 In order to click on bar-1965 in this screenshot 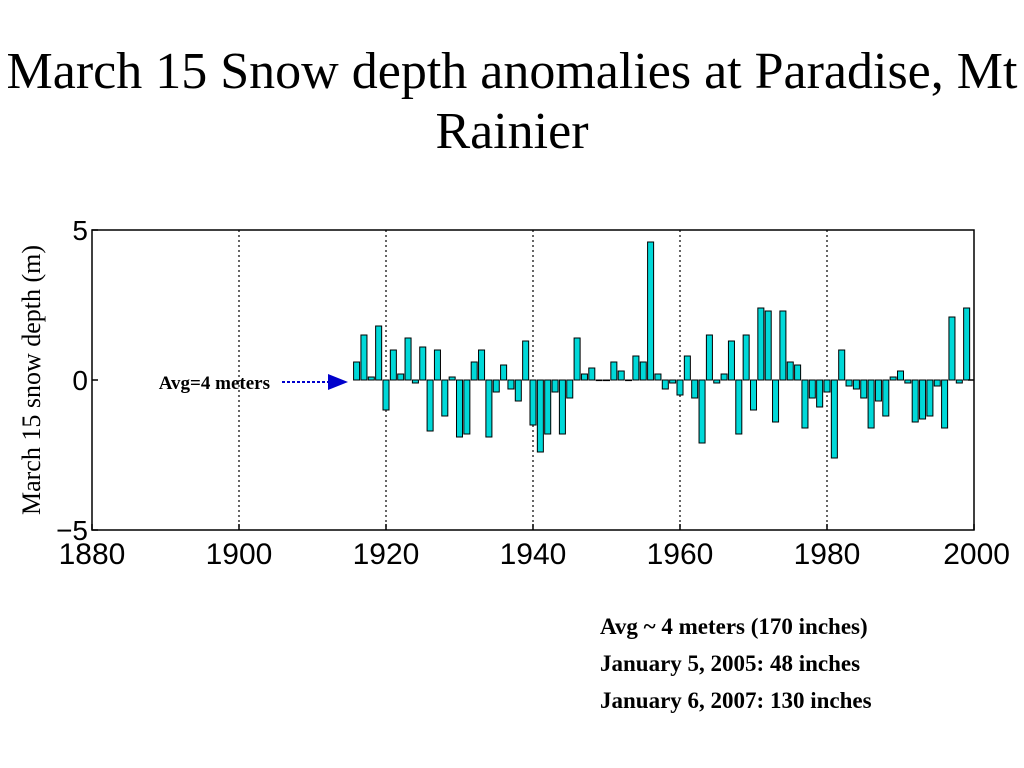, I will do `click(717, 381)`.